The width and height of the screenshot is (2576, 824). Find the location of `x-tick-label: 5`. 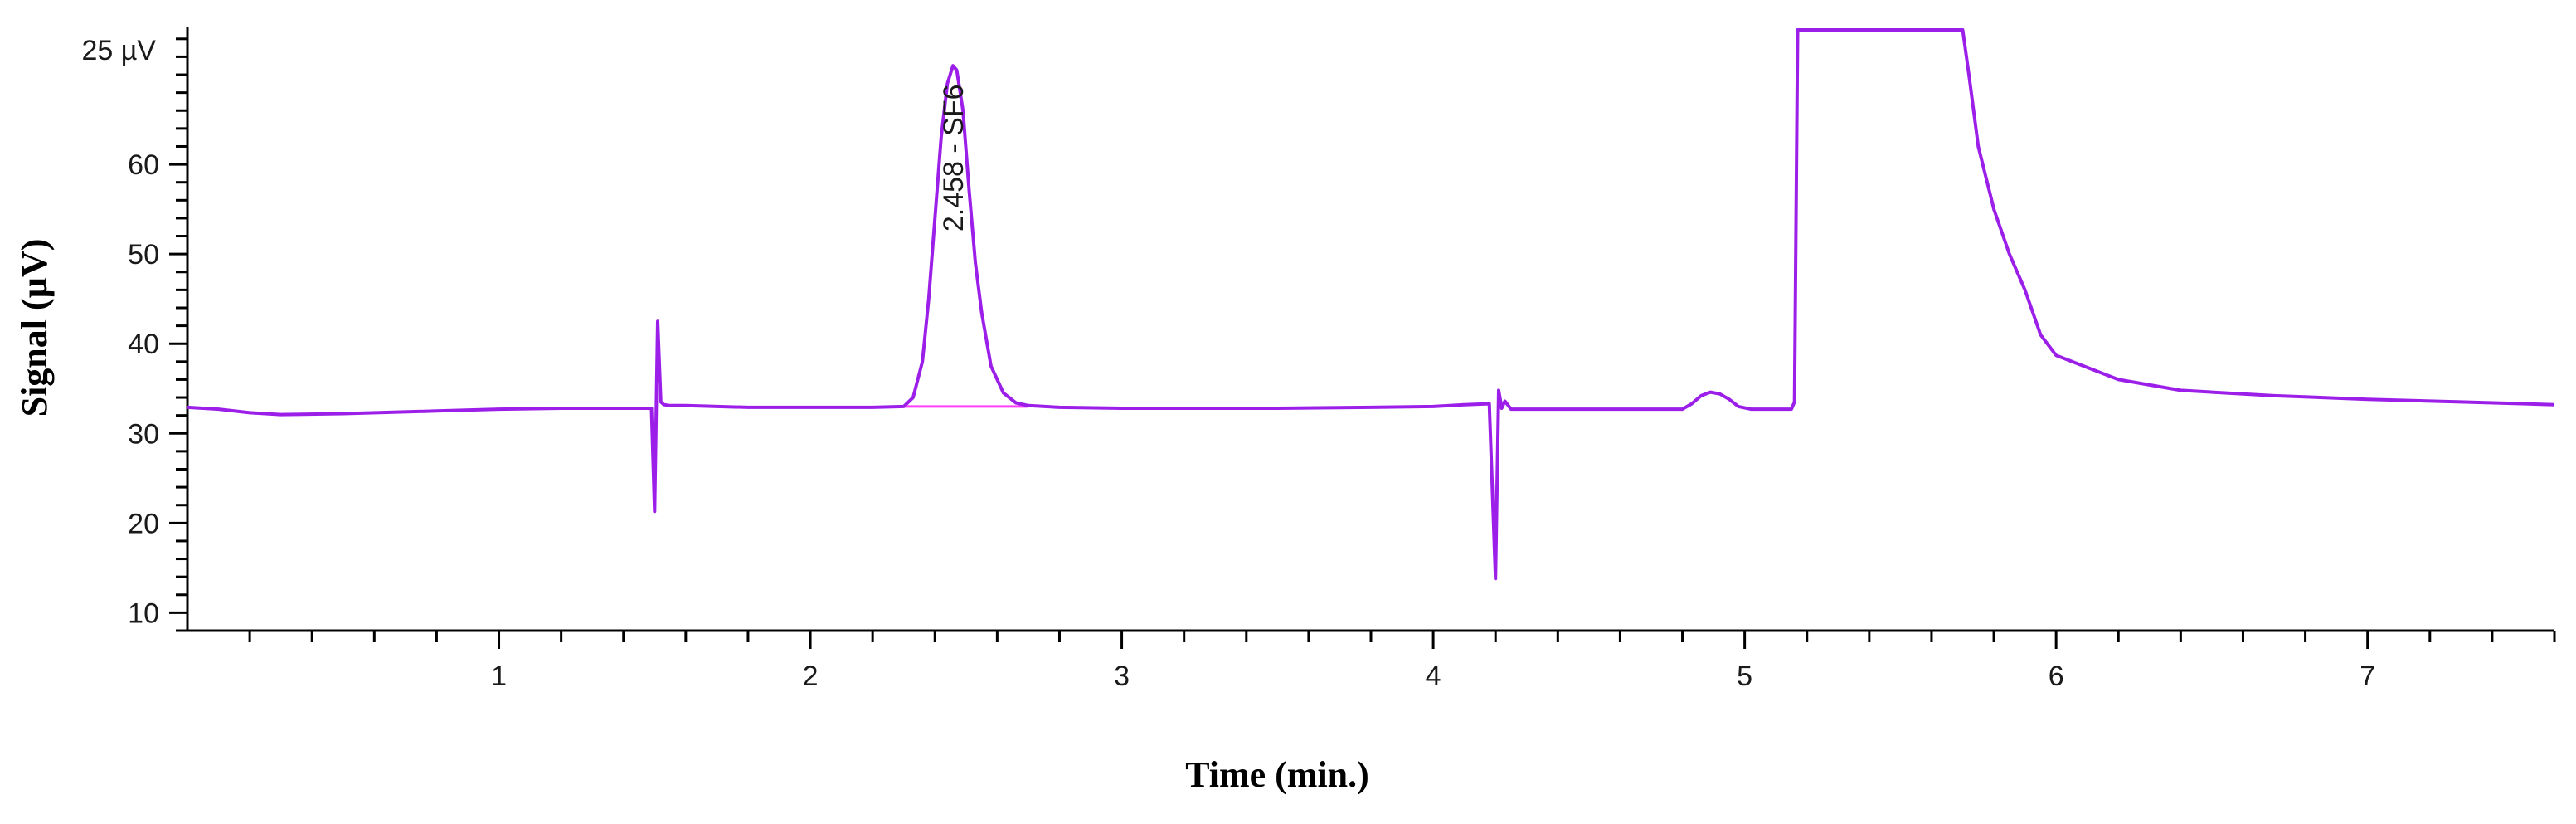

x-tick-label: 5 is located at coordinates (1744, 677).